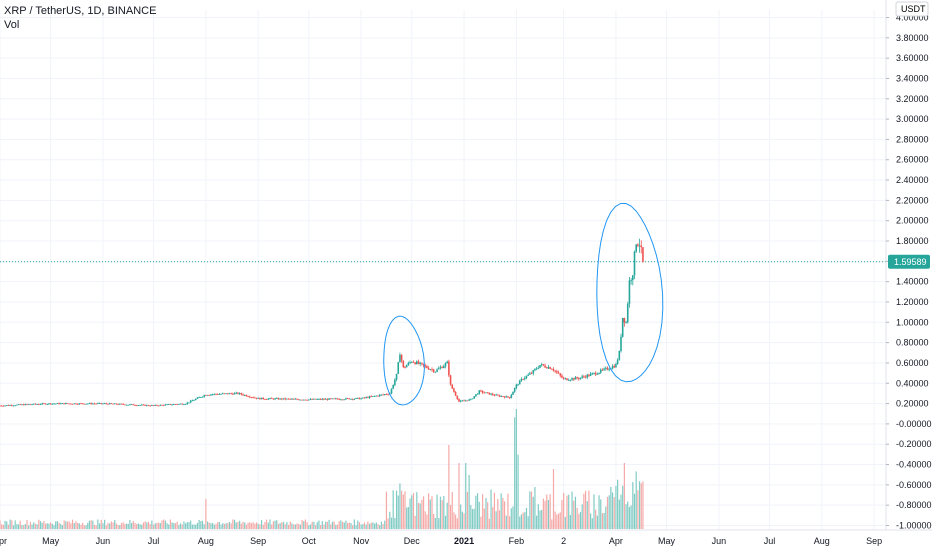  I want to click on price-tick-label: -0.00000, so click(914, 424).